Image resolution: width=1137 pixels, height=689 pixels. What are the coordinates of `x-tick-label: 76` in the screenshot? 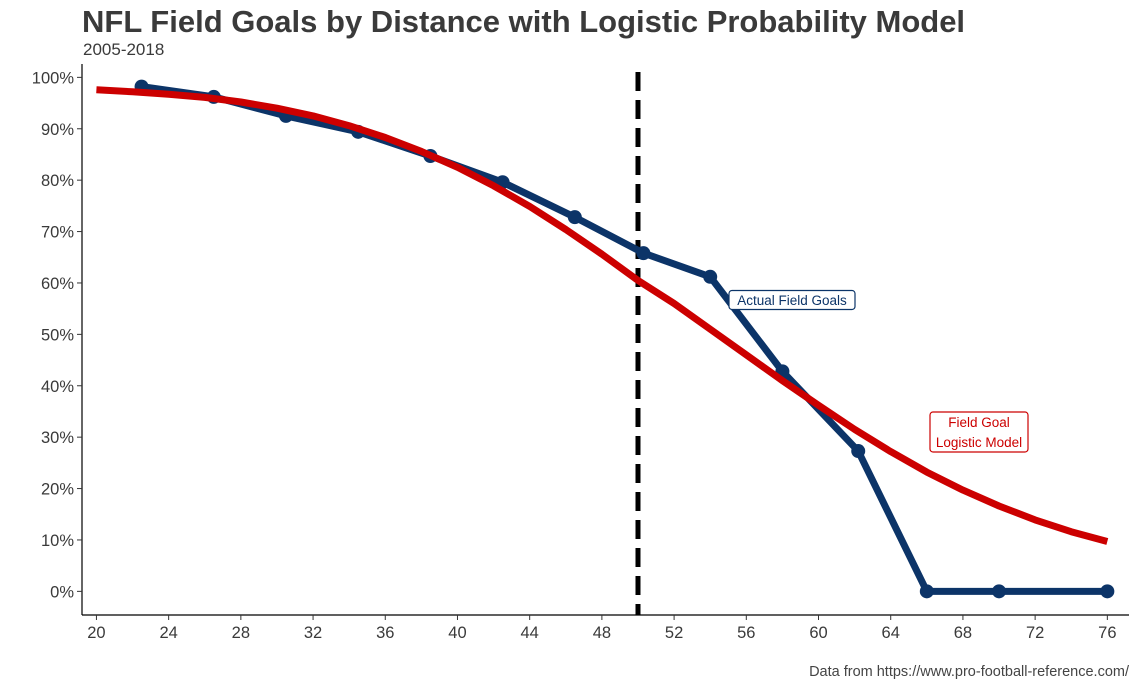 It's located at (1107, 633).